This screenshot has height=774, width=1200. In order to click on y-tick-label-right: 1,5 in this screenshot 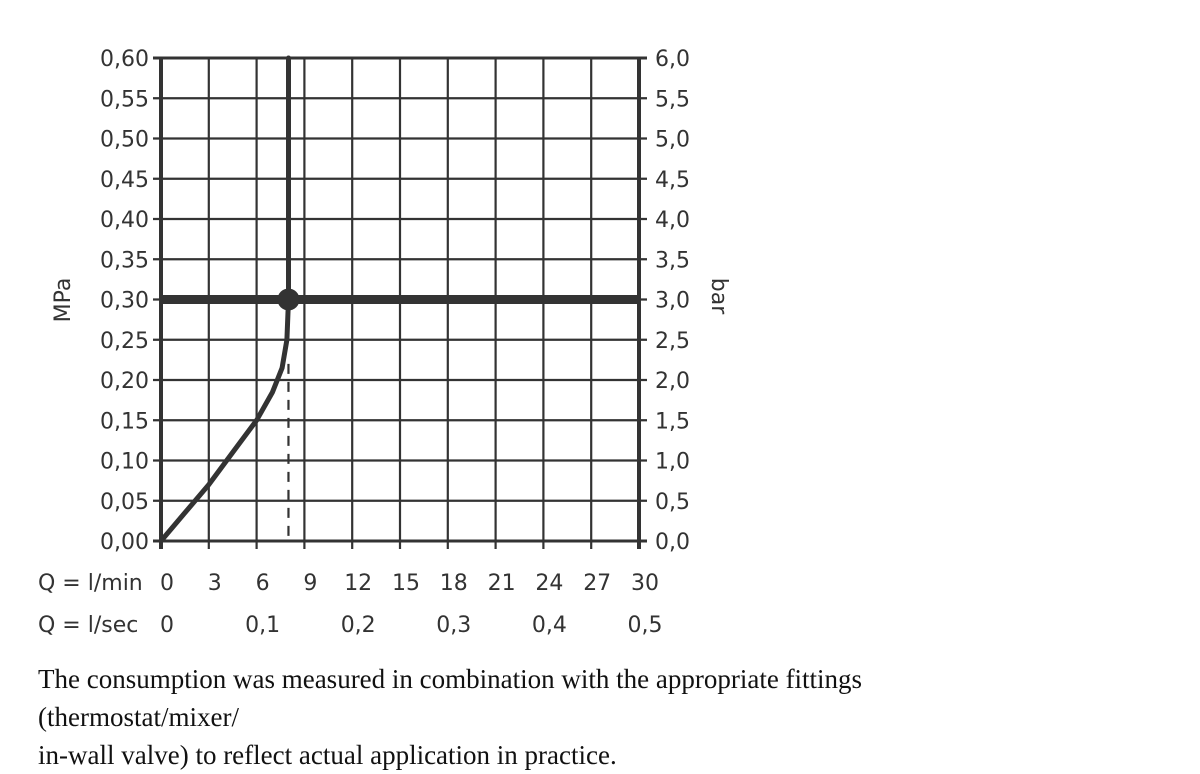, I will do `click(672, 421)`.